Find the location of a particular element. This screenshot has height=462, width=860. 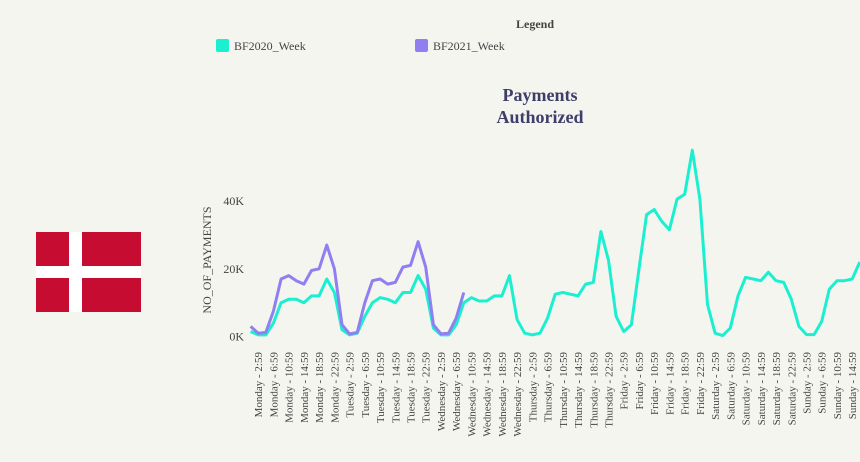

x-tick-label: Sunday - 6:59 is located at coordinates (823, 383).